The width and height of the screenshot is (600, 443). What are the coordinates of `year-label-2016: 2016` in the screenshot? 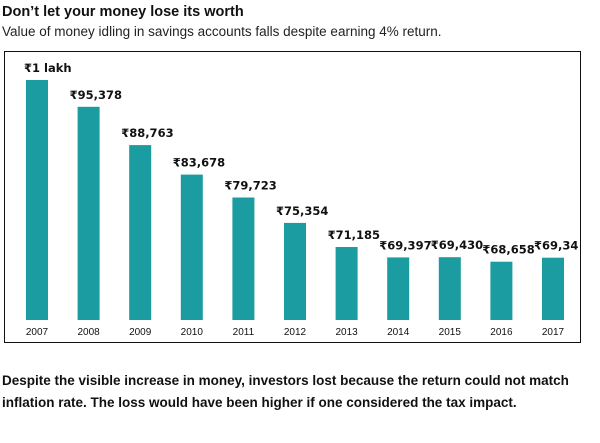 It's located at (501, 332).